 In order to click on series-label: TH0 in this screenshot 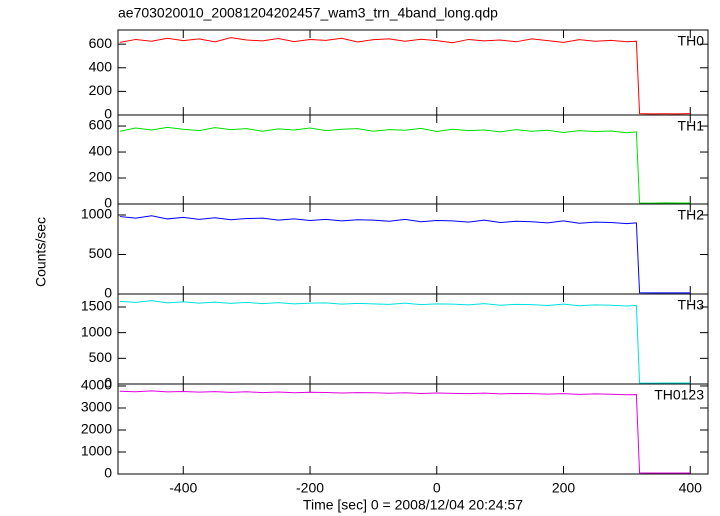, I will do `click(691, 41)`.